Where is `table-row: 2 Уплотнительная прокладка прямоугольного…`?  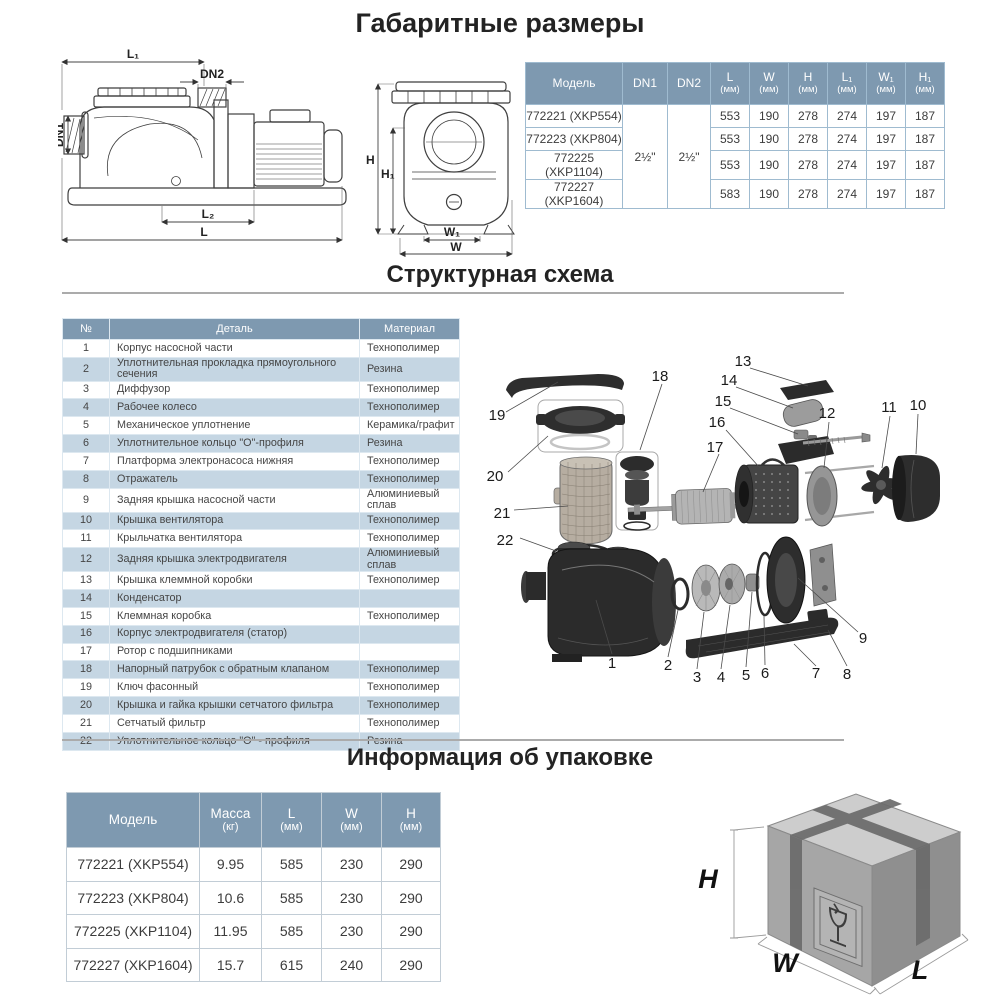
table-row: 2 Уплотнительная прокладка прямоугольного… is located at coordinates (261, 369).